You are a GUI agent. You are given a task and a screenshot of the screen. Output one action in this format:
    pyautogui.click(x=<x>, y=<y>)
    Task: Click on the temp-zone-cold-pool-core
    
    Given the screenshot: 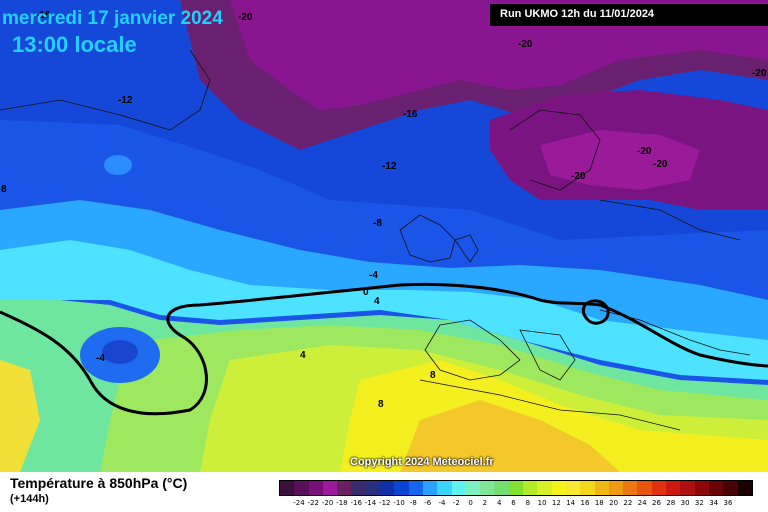 What is the action you would take?
    pyautogui.click(x=120, y=352)
    